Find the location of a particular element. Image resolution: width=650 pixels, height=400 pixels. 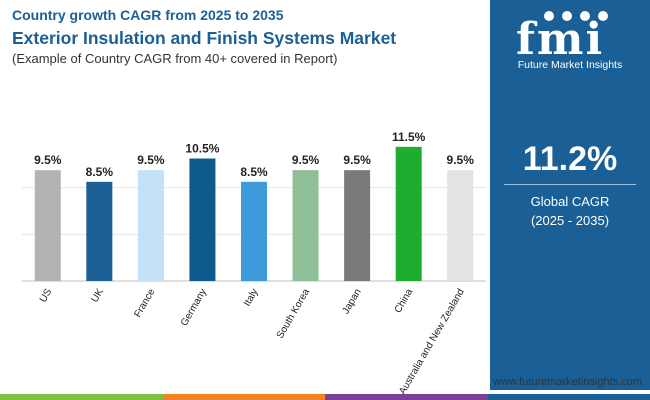

x-tick-label: US is located at coordinates (46, 296).